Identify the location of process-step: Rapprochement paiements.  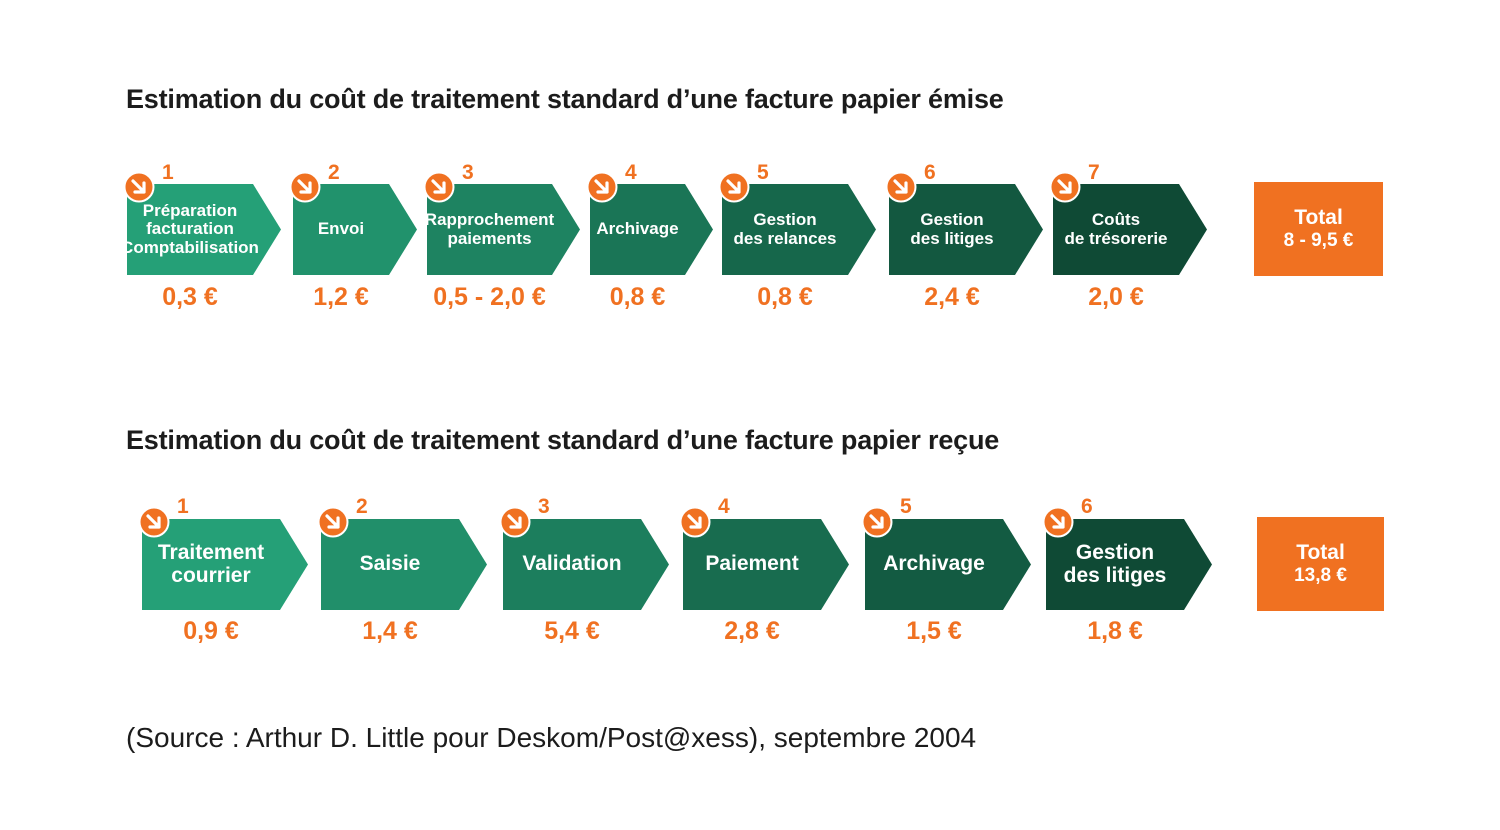
(503, 229).